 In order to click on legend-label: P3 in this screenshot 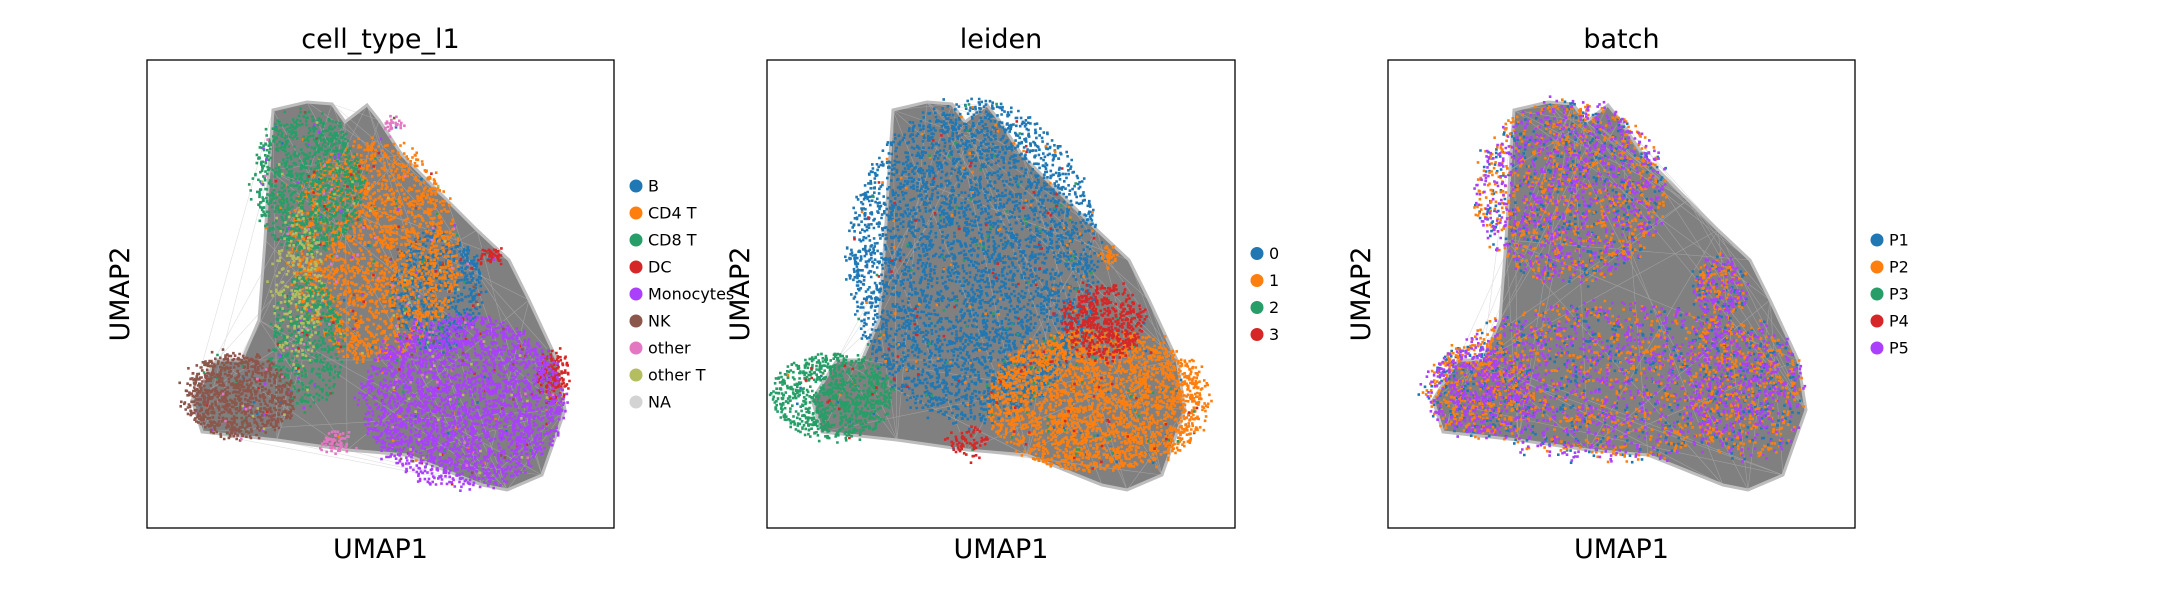, I will do `click(1899, 294)`.